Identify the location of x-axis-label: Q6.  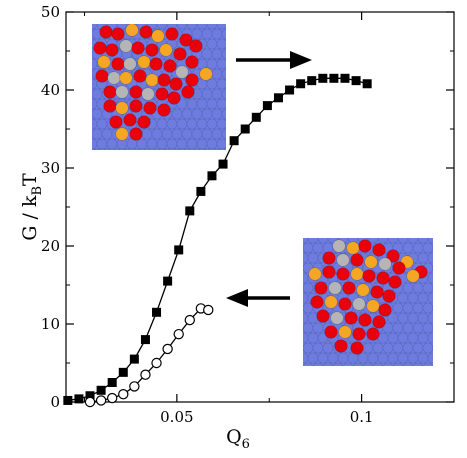
(238, 439).